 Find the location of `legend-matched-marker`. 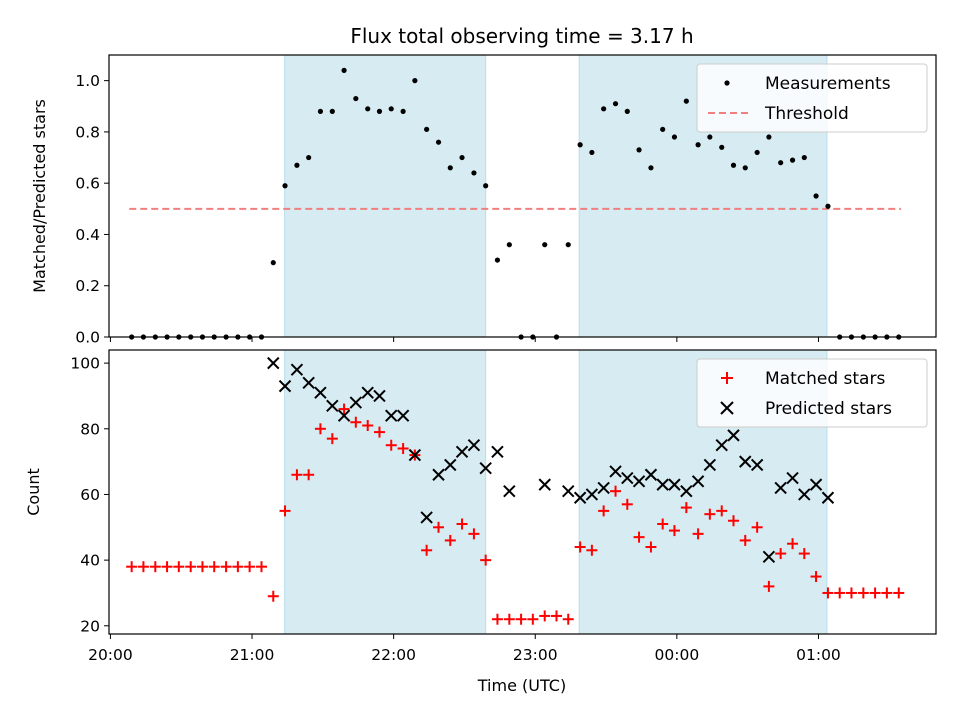

legend-matched-marker is located at coordinates (727, 378).